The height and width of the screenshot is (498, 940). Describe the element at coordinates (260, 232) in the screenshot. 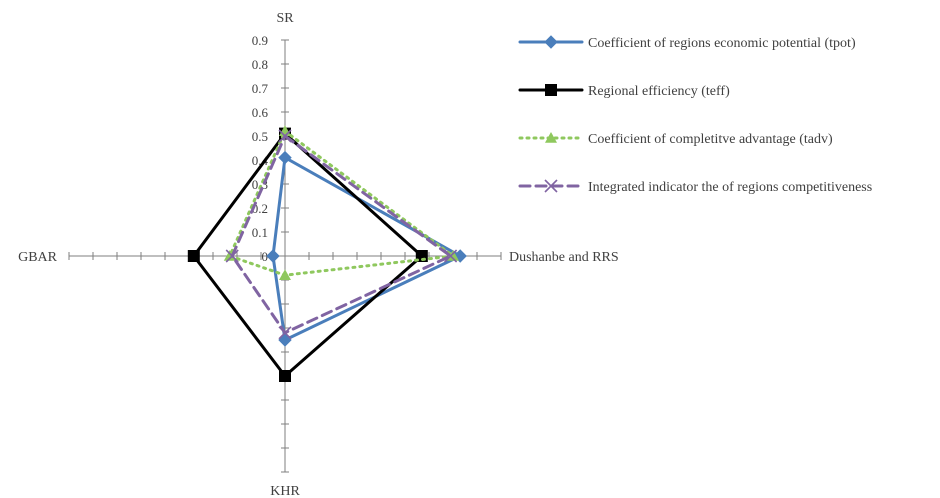

I see `radial-tick-label: 0.1` at that location.